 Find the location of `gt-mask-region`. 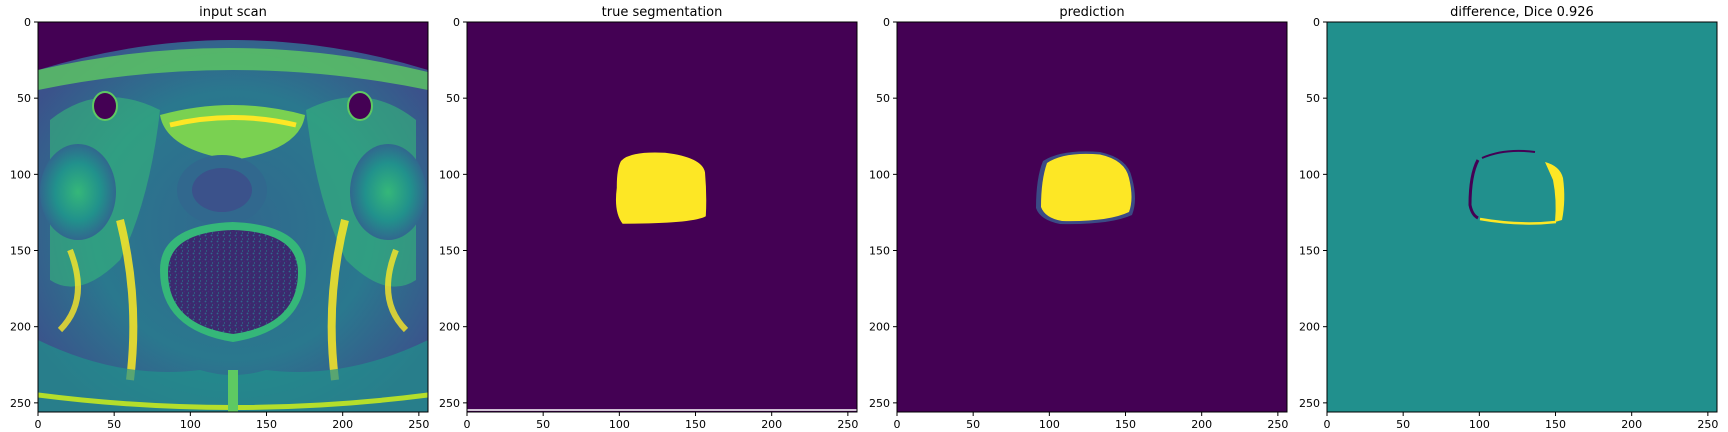

gt-mask-region is located at coordinates (661, 188).